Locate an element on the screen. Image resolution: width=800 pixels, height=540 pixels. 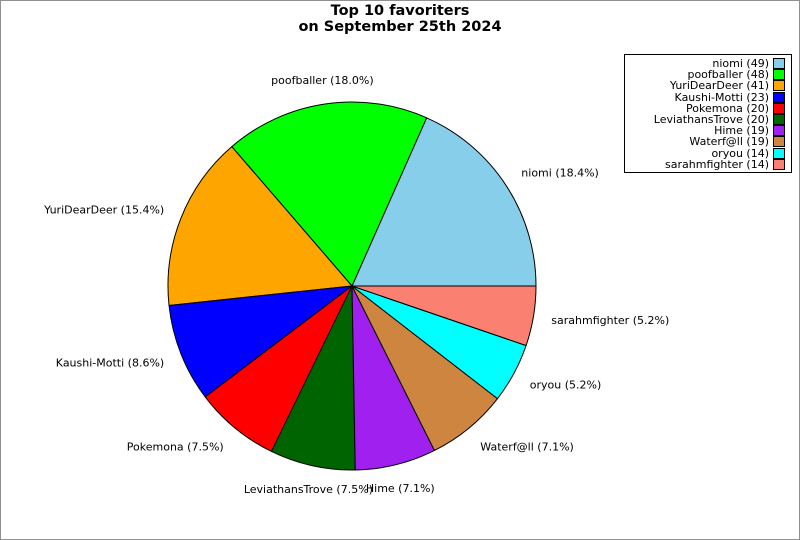
pie-label-Kaushi-Motti: Kaushi-Motti (8.6%) is located at coordinates (110, 362).